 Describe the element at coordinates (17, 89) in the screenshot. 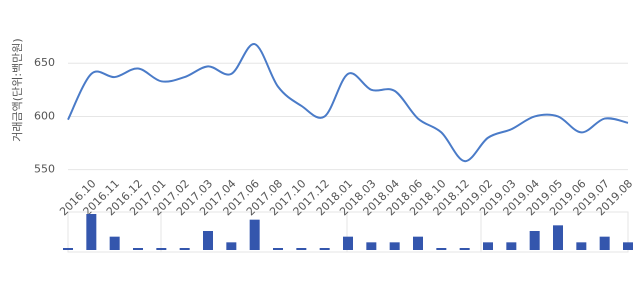

I see `y-axis-title: 거래금액(단위:백만원)` at that location.